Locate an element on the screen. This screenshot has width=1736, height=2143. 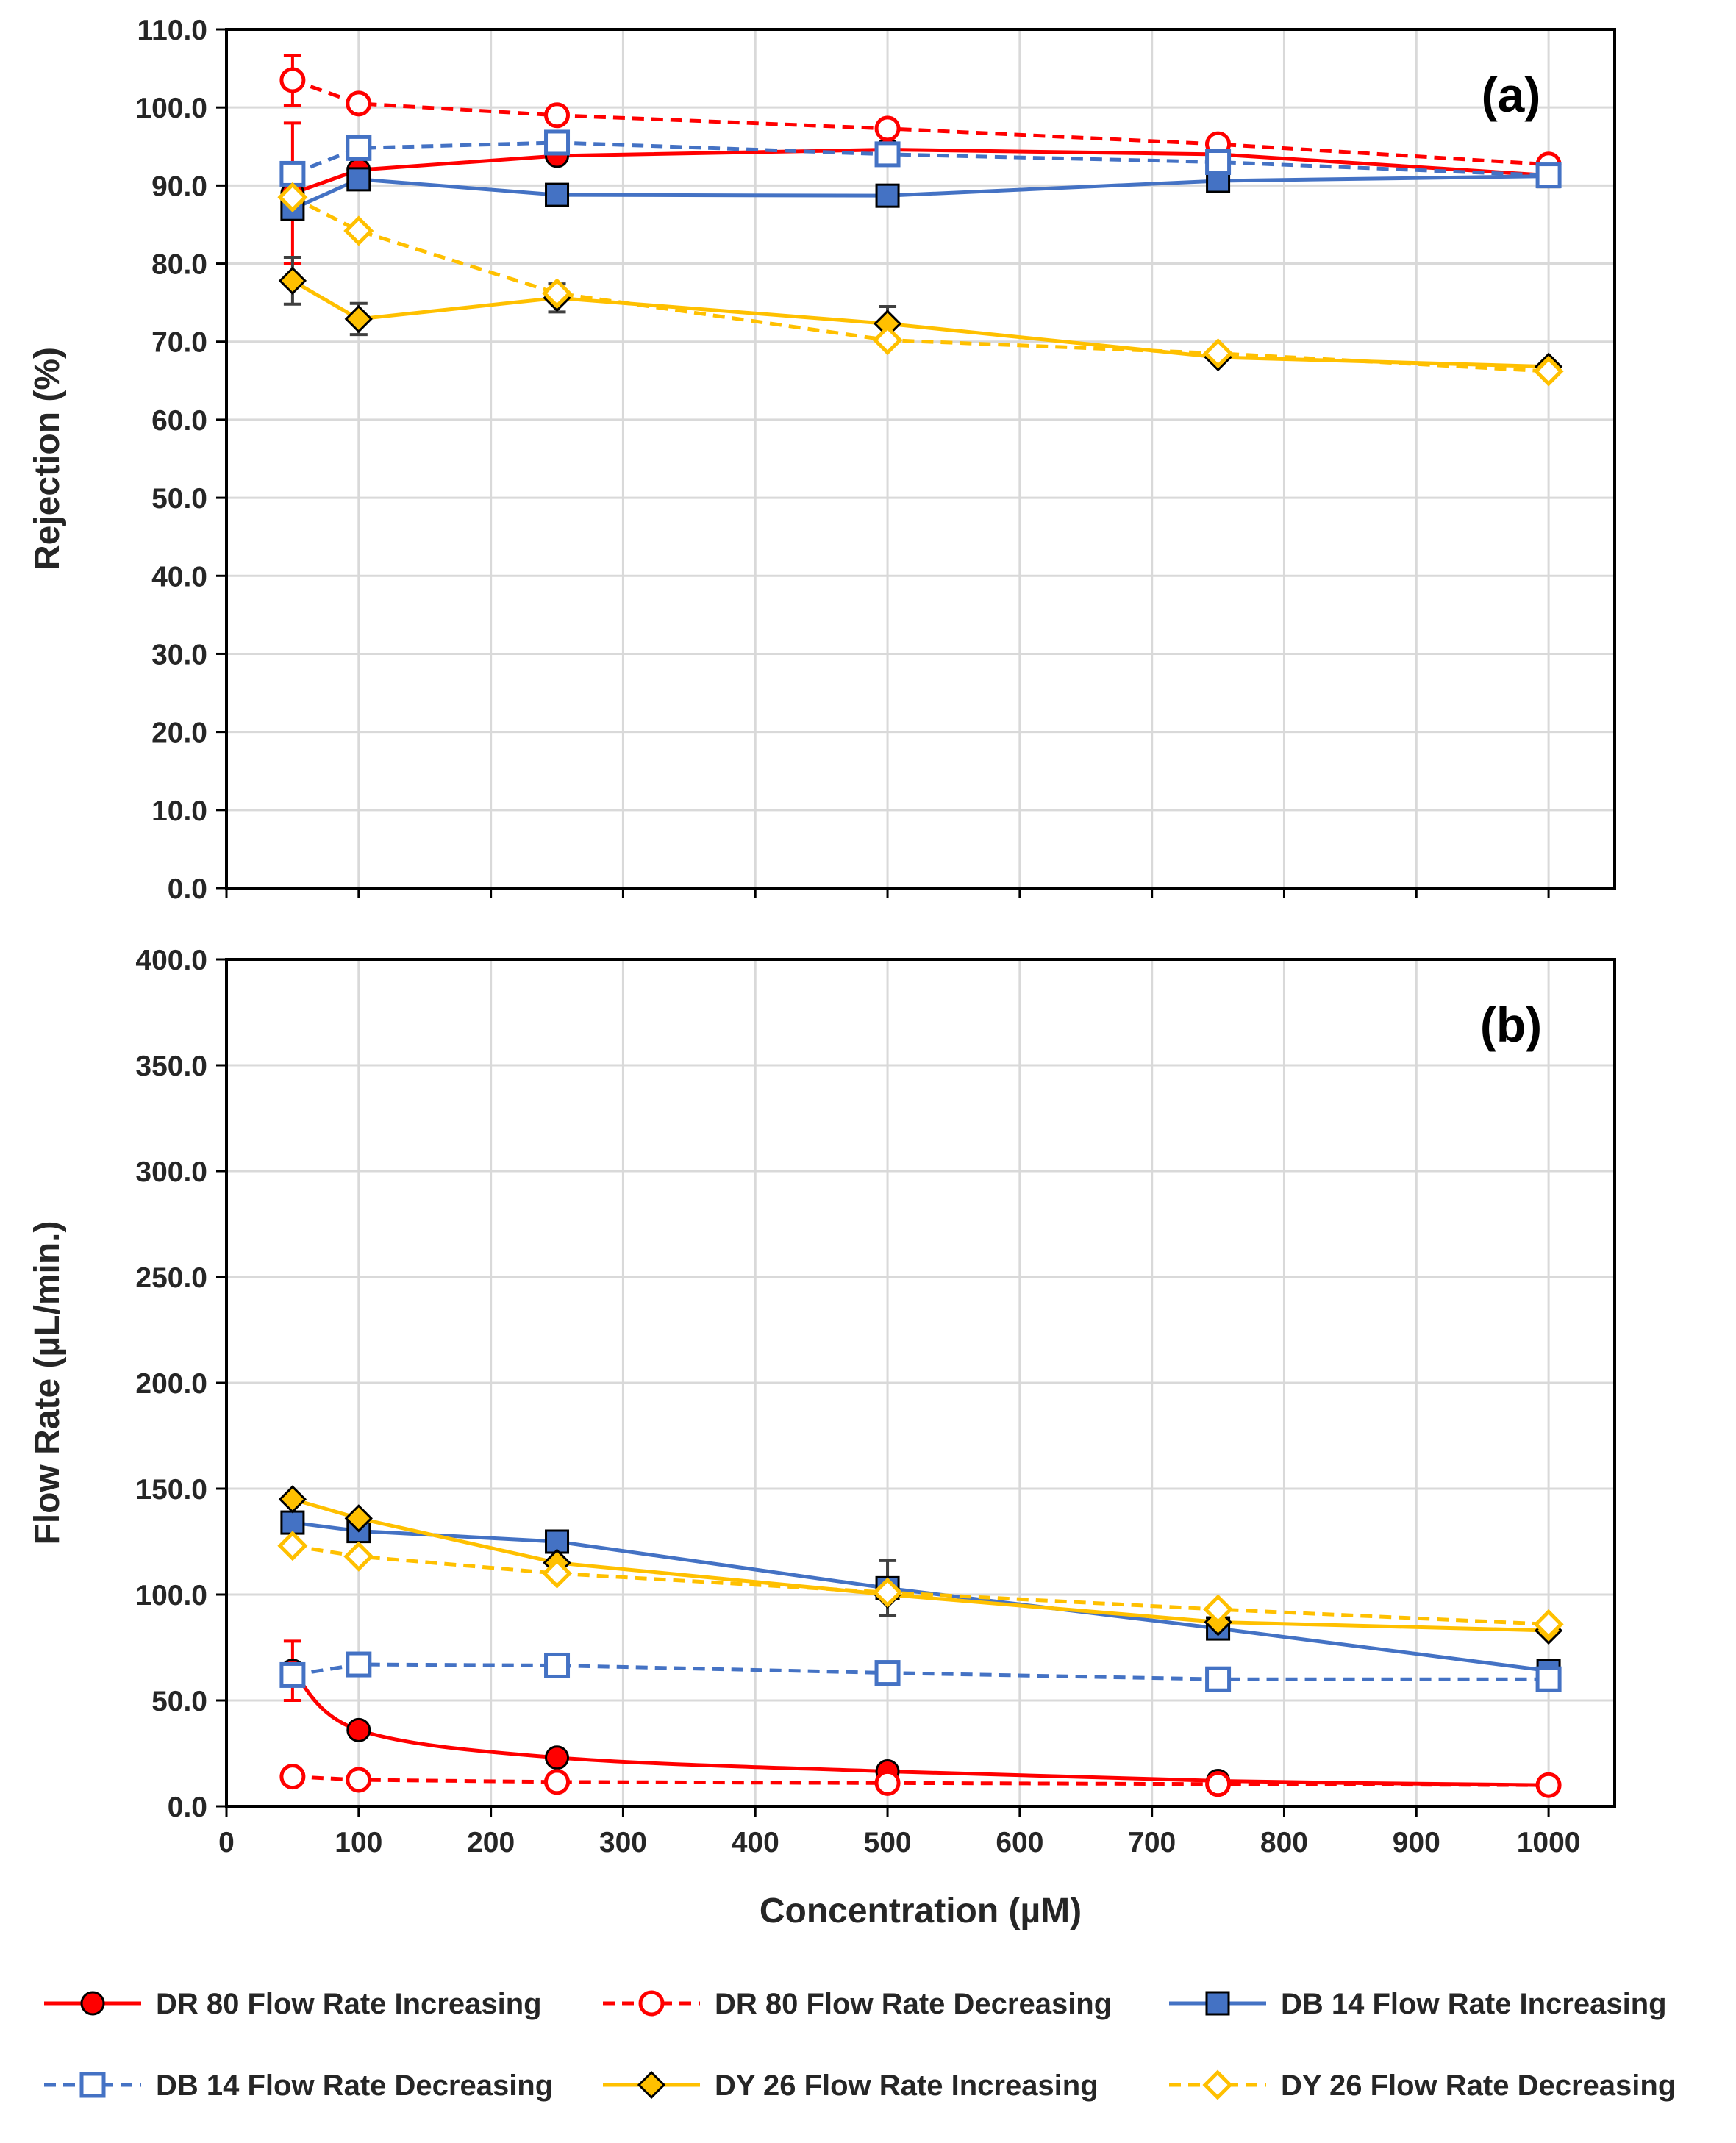
y-tick-label: 70.0 is located at coordinates (179, 343).